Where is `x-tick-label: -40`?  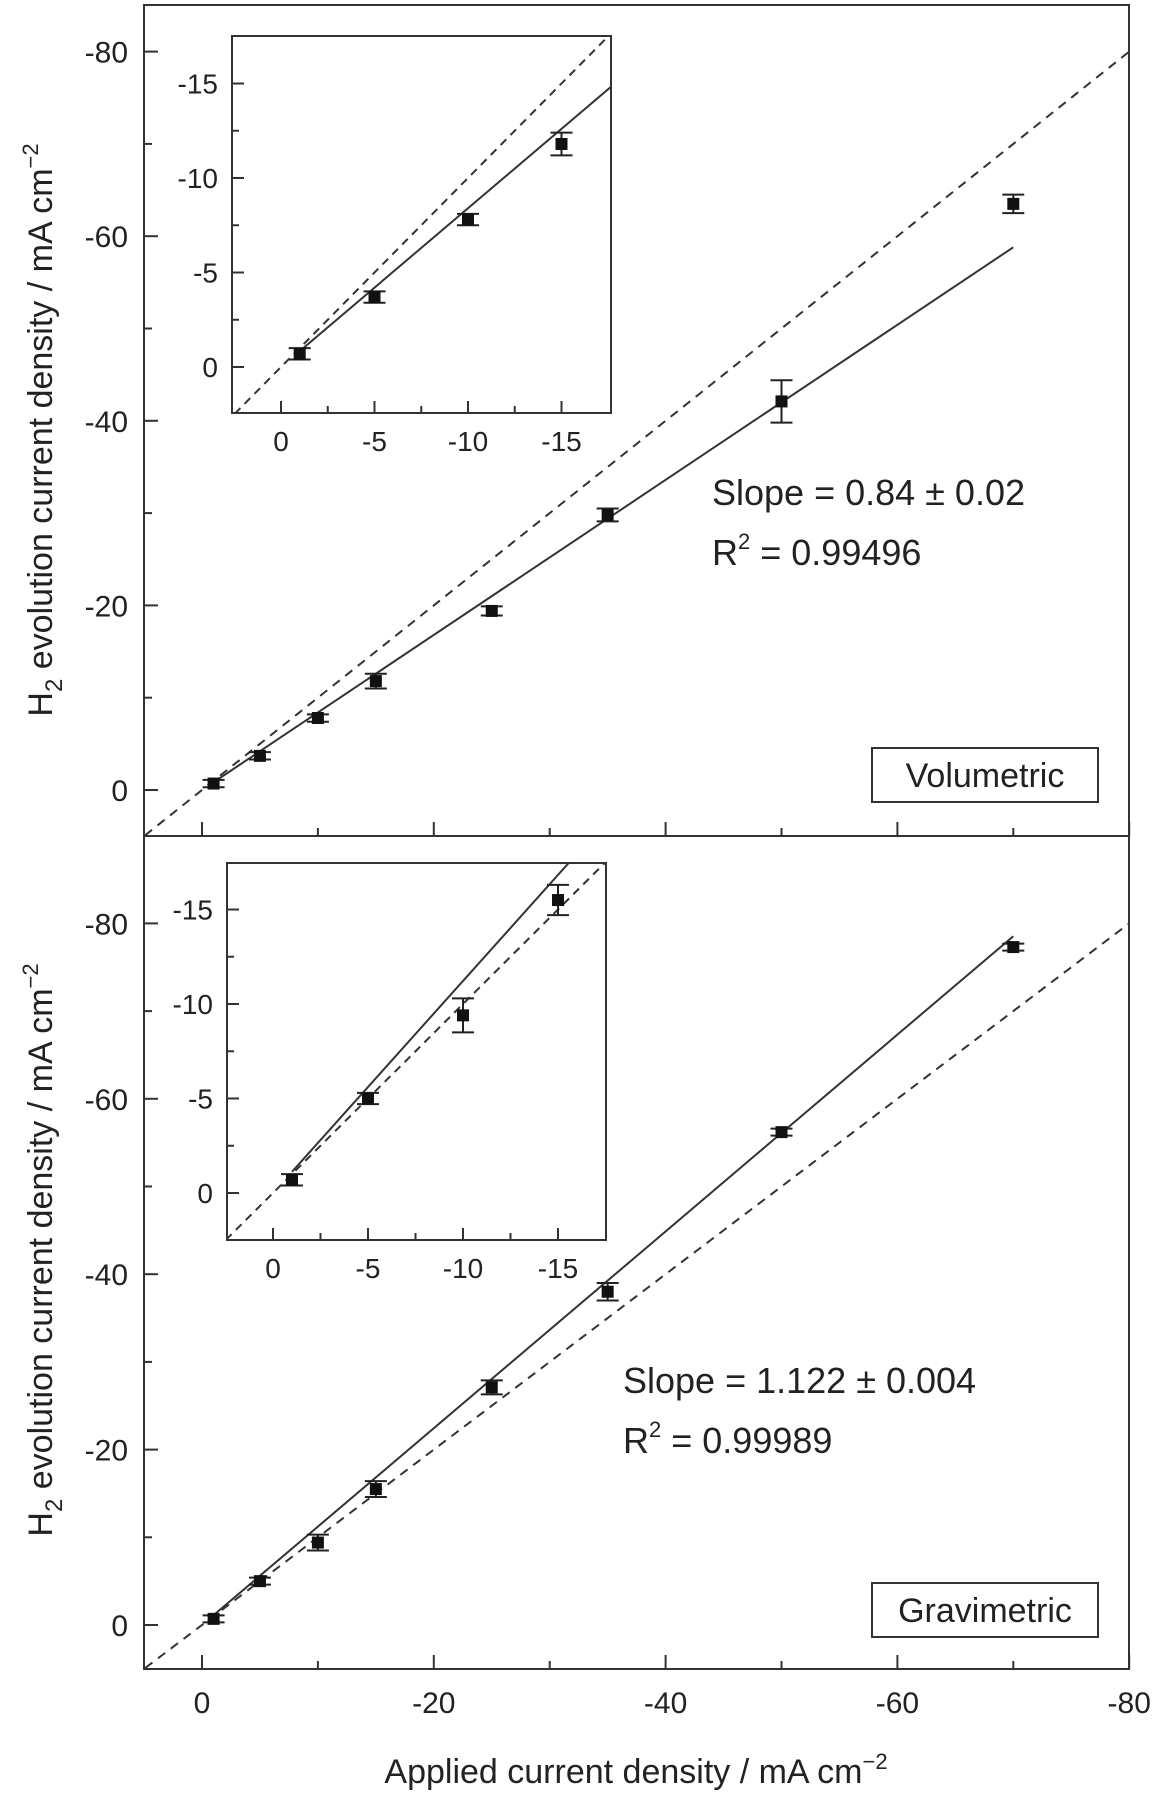
x-tick-label: -40 is located at coordinates (665, 1703).